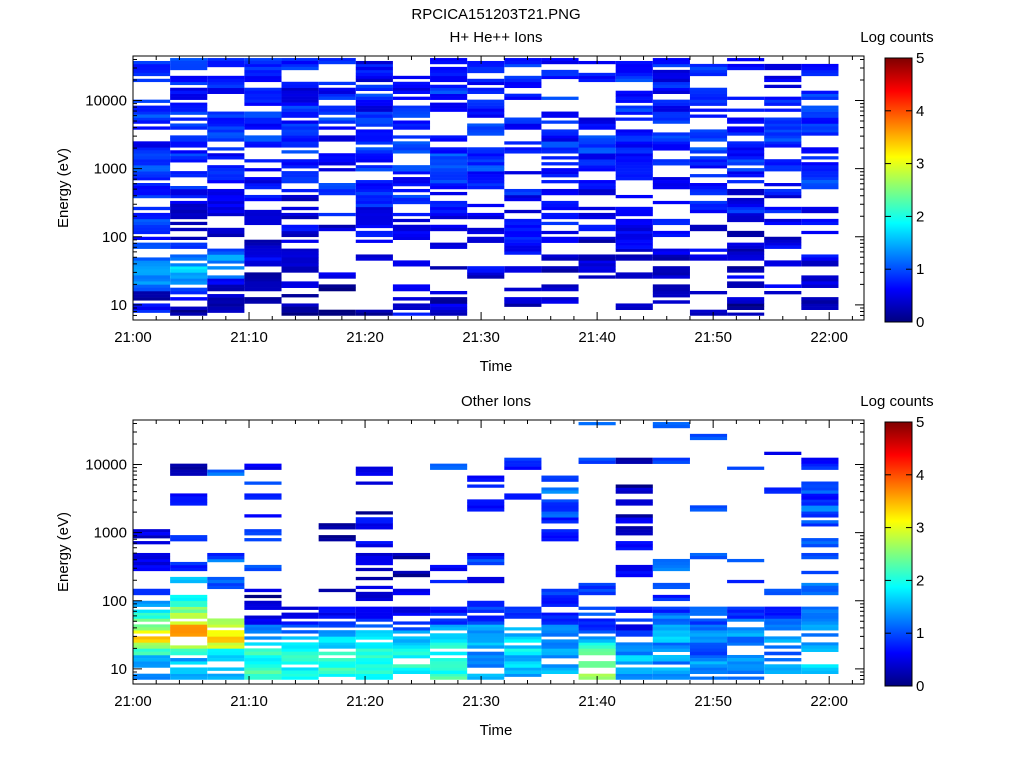 The height and width of the screenshot is (768, 1024). I want to click on colorbar-tick-label: 2, so click(920, 216).